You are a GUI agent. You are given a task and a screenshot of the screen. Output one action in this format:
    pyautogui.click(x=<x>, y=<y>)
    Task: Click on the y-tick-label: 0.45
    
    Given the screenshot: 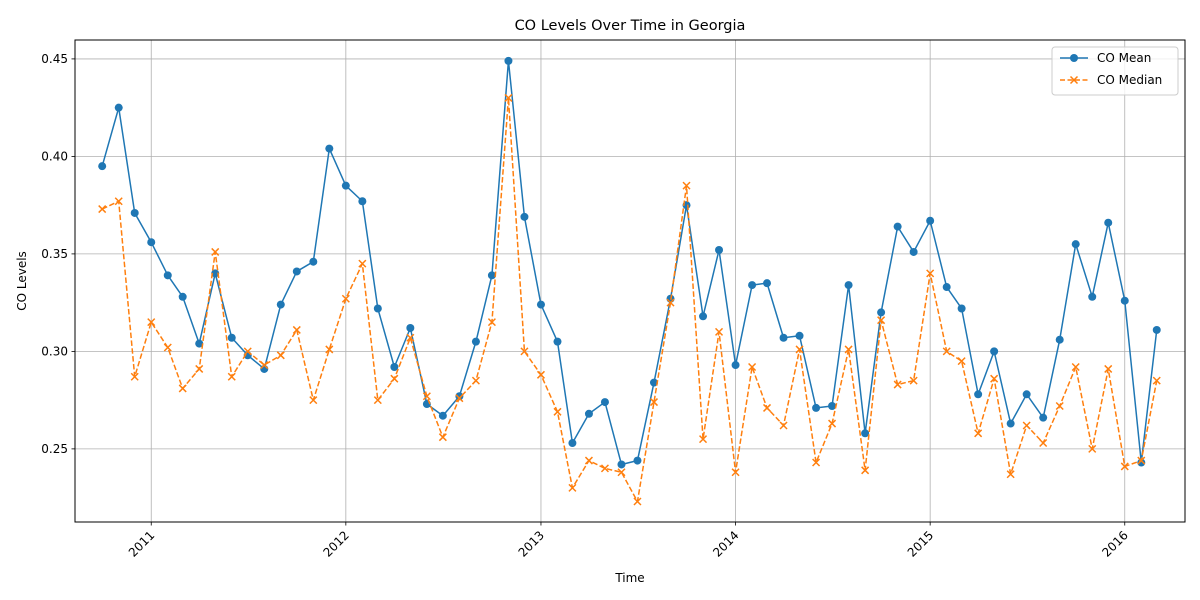 What is the action you would take?
    pyautogui.click(x=54, y=59)
    